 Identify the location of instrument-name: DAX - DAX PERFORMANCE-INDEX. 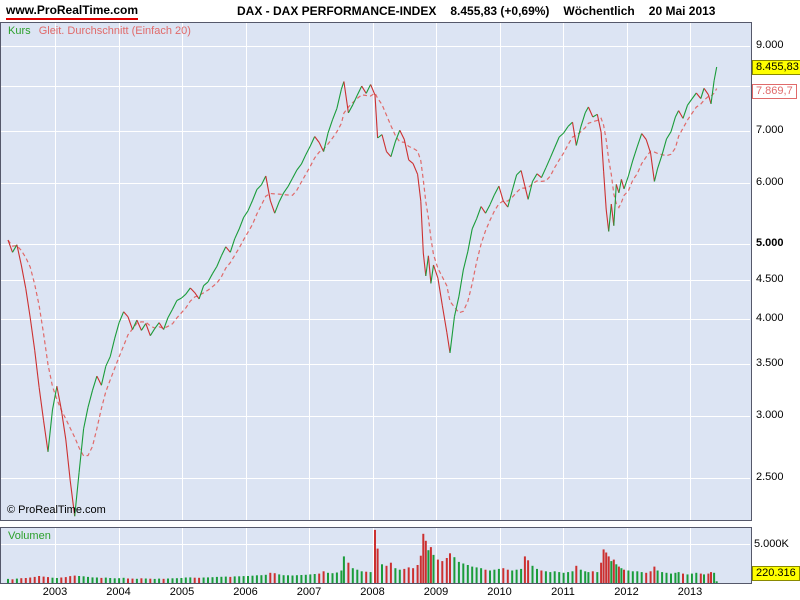
(337, 11).